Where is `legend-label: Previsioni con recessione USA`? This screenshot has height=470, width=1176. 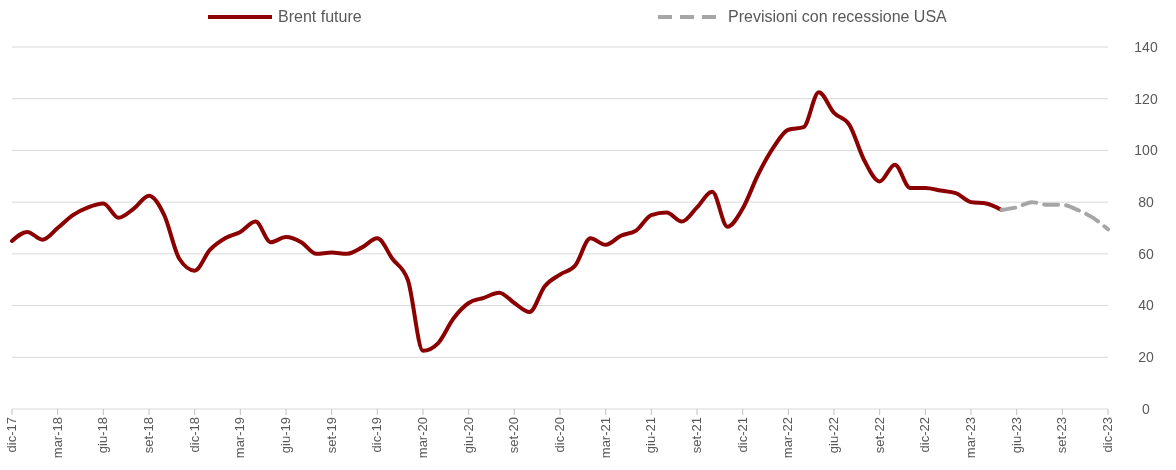
legend-label: Previsioni con recessione USA is located at coordinates (838, 16).